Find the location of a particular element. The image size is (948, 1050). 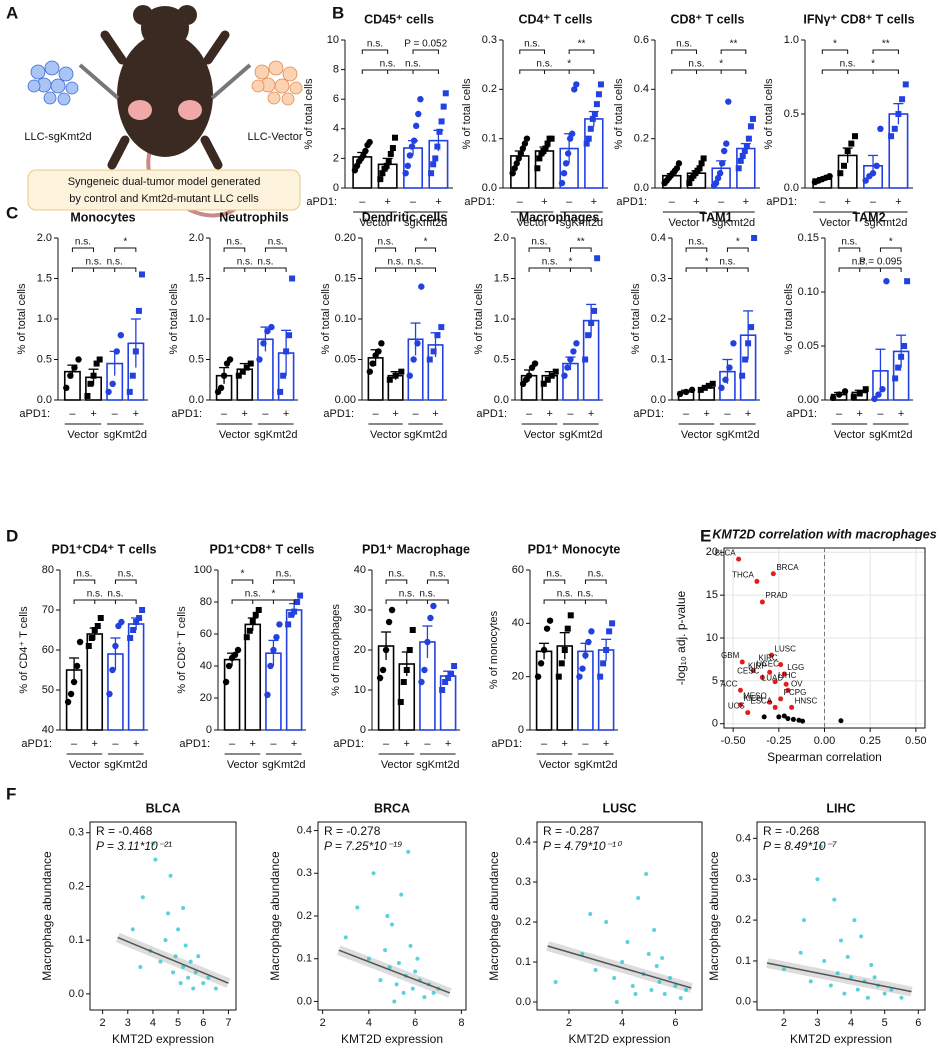

x-tick-label: 4 is located at coordinates (369, 1023).